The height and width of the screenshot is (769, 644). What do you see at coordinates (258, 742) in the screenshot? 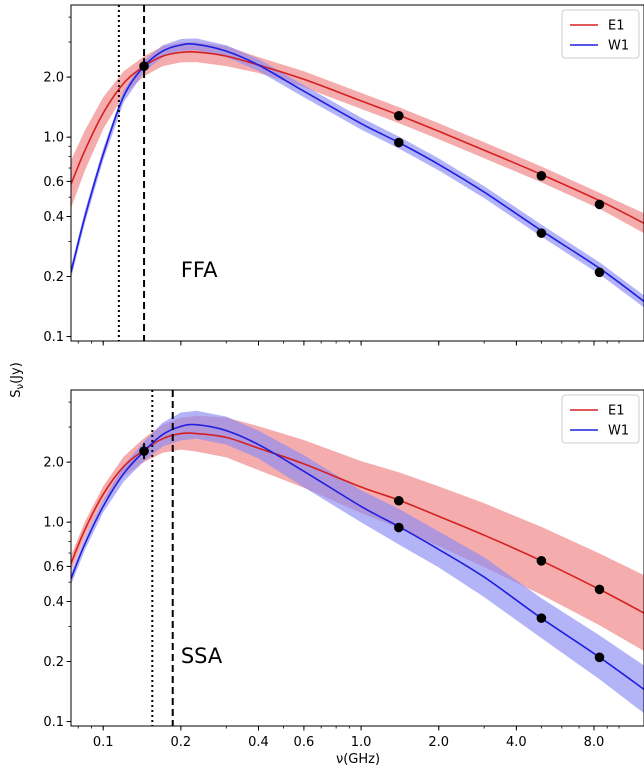
I see `x-tick-label: 0.4` at bounding box center [258, 742].